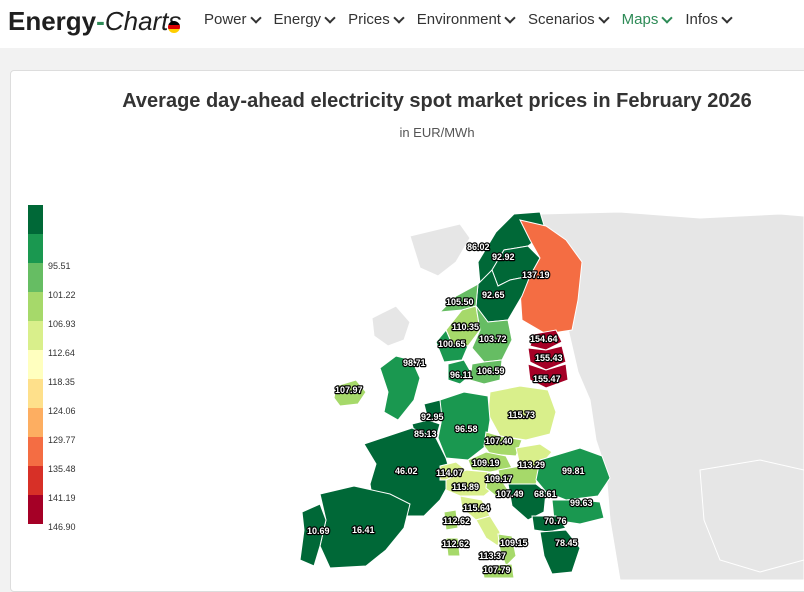 This screenshot has height=592, width=804. What do you see at coordinates (62, 469) in the screenshot?
I see `legend-label: 135.48` at bounding box center [62, 469].